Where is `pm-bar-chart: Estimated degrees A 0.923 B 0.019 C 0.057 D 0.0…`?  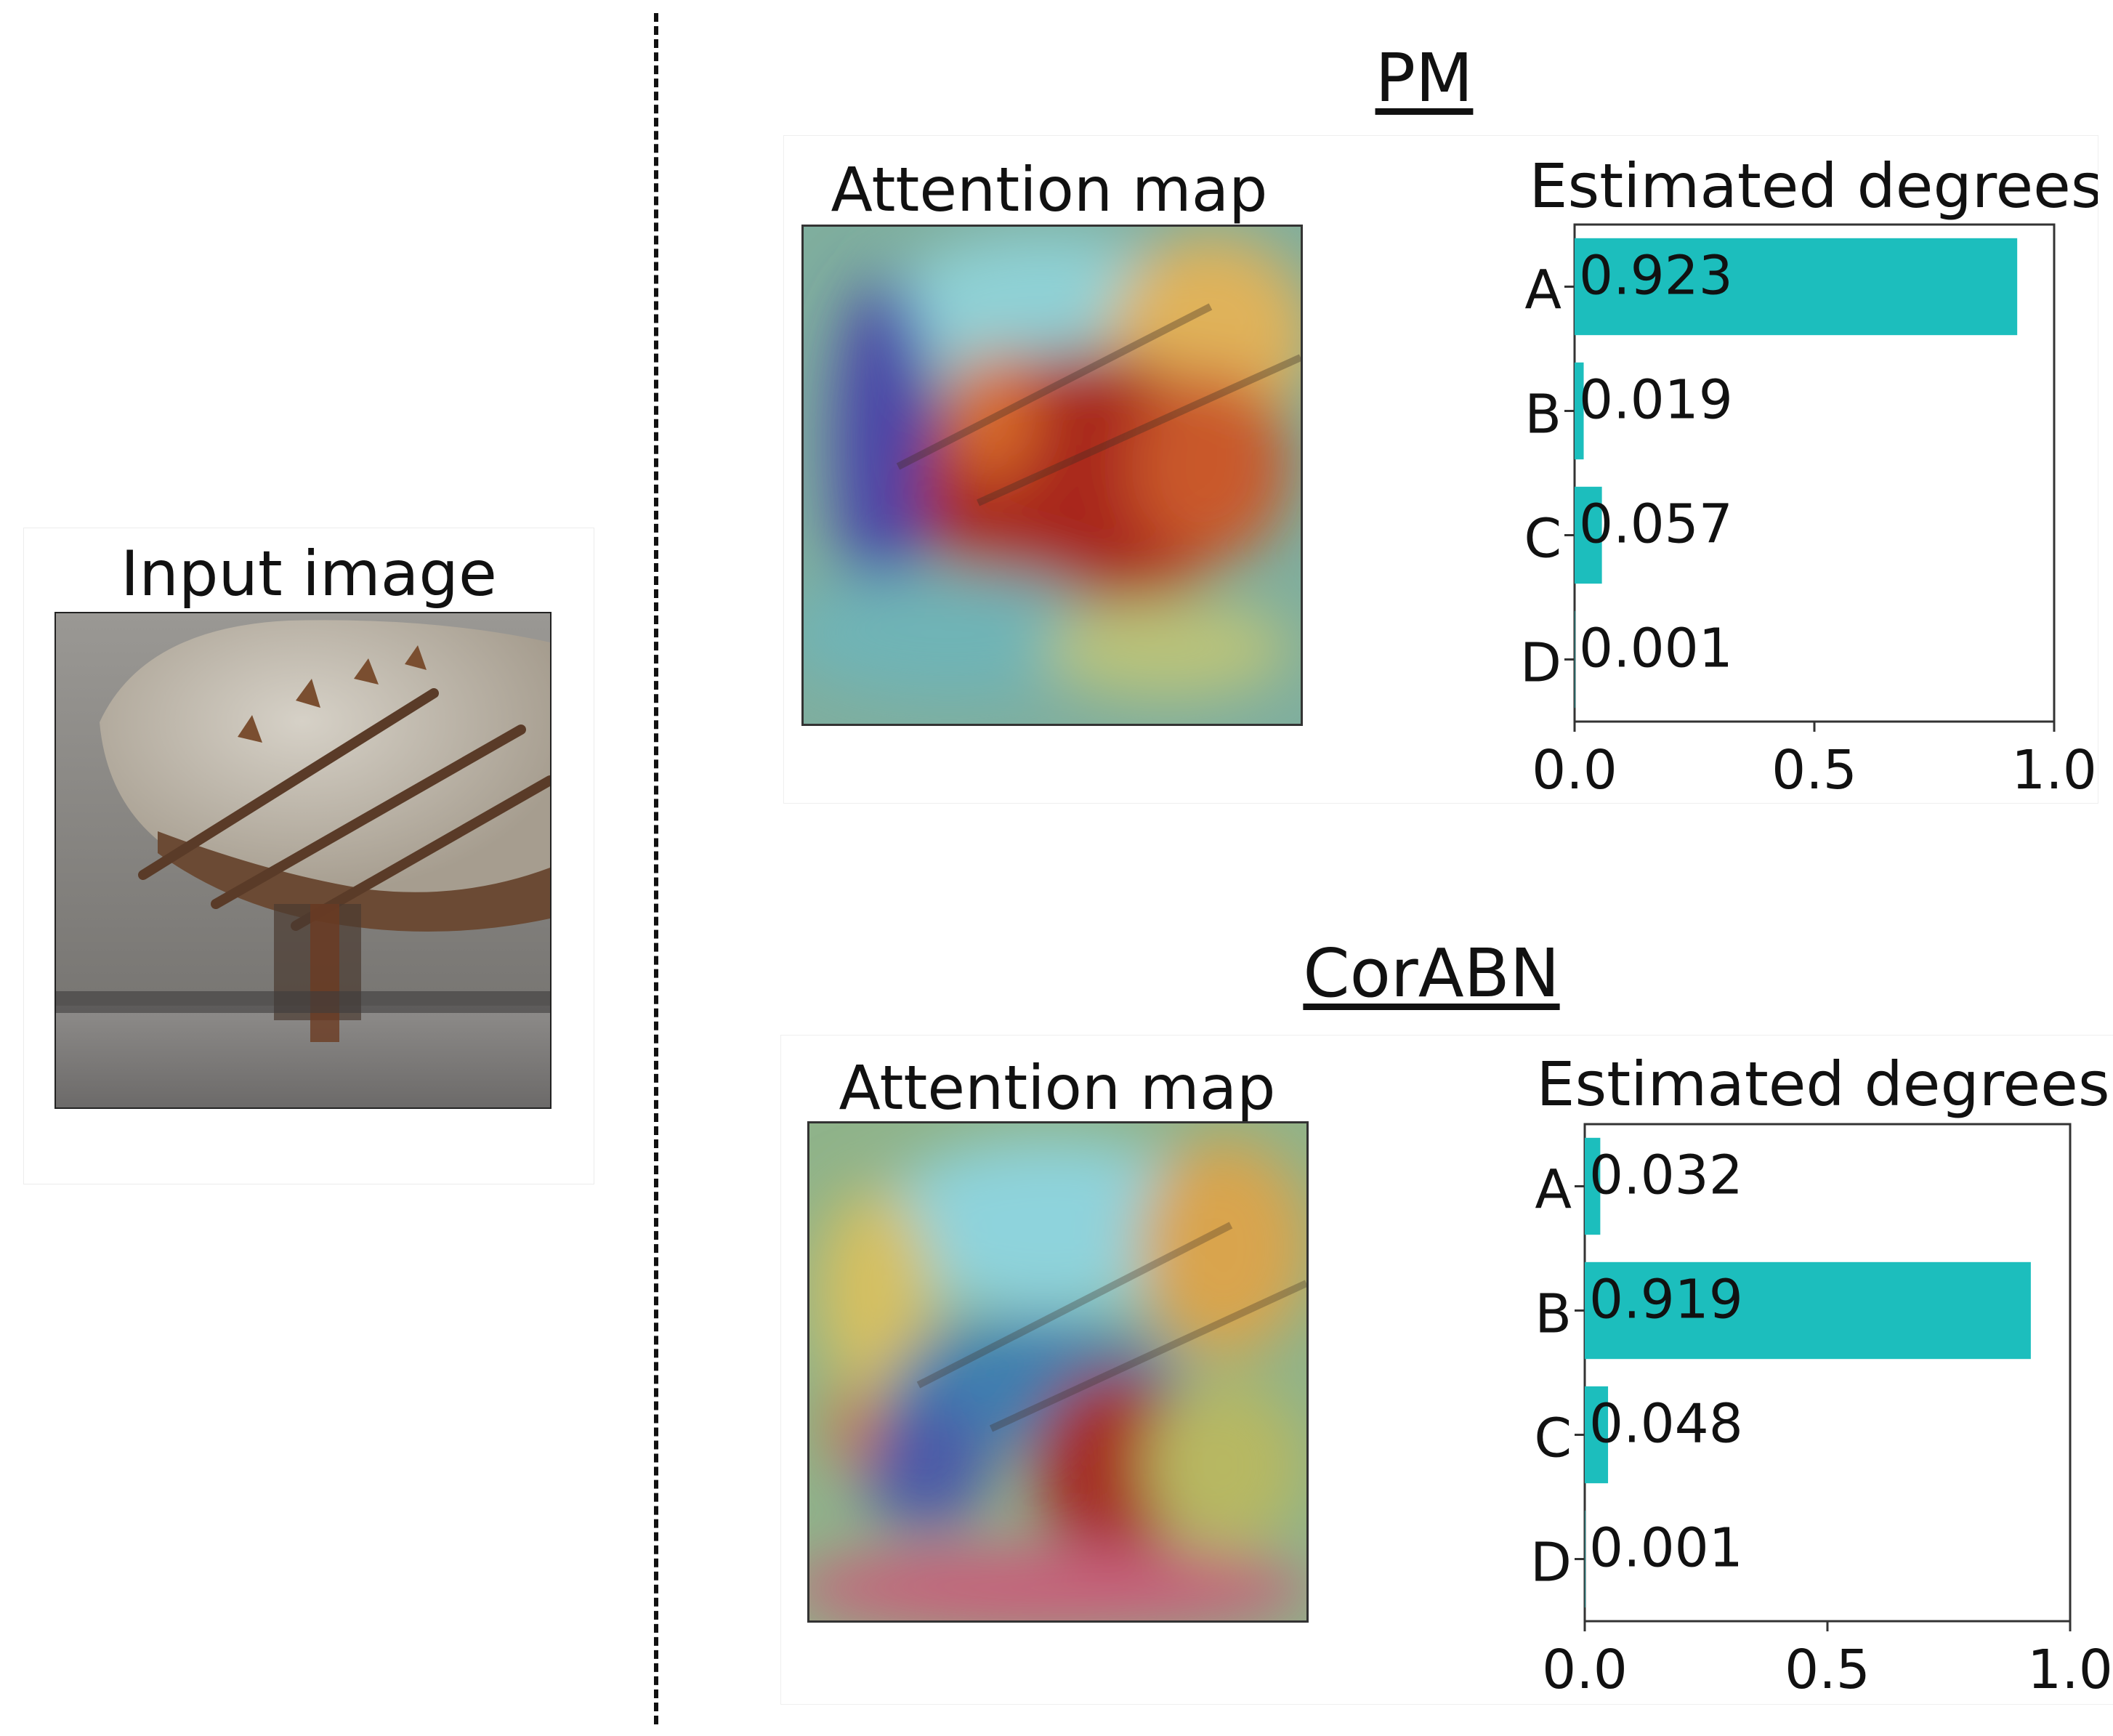
pm-bar-chart: Estimated degrees A 0.923 B 0.019 C 0.057 D 0.0… is located at coordinates (1809, 476).